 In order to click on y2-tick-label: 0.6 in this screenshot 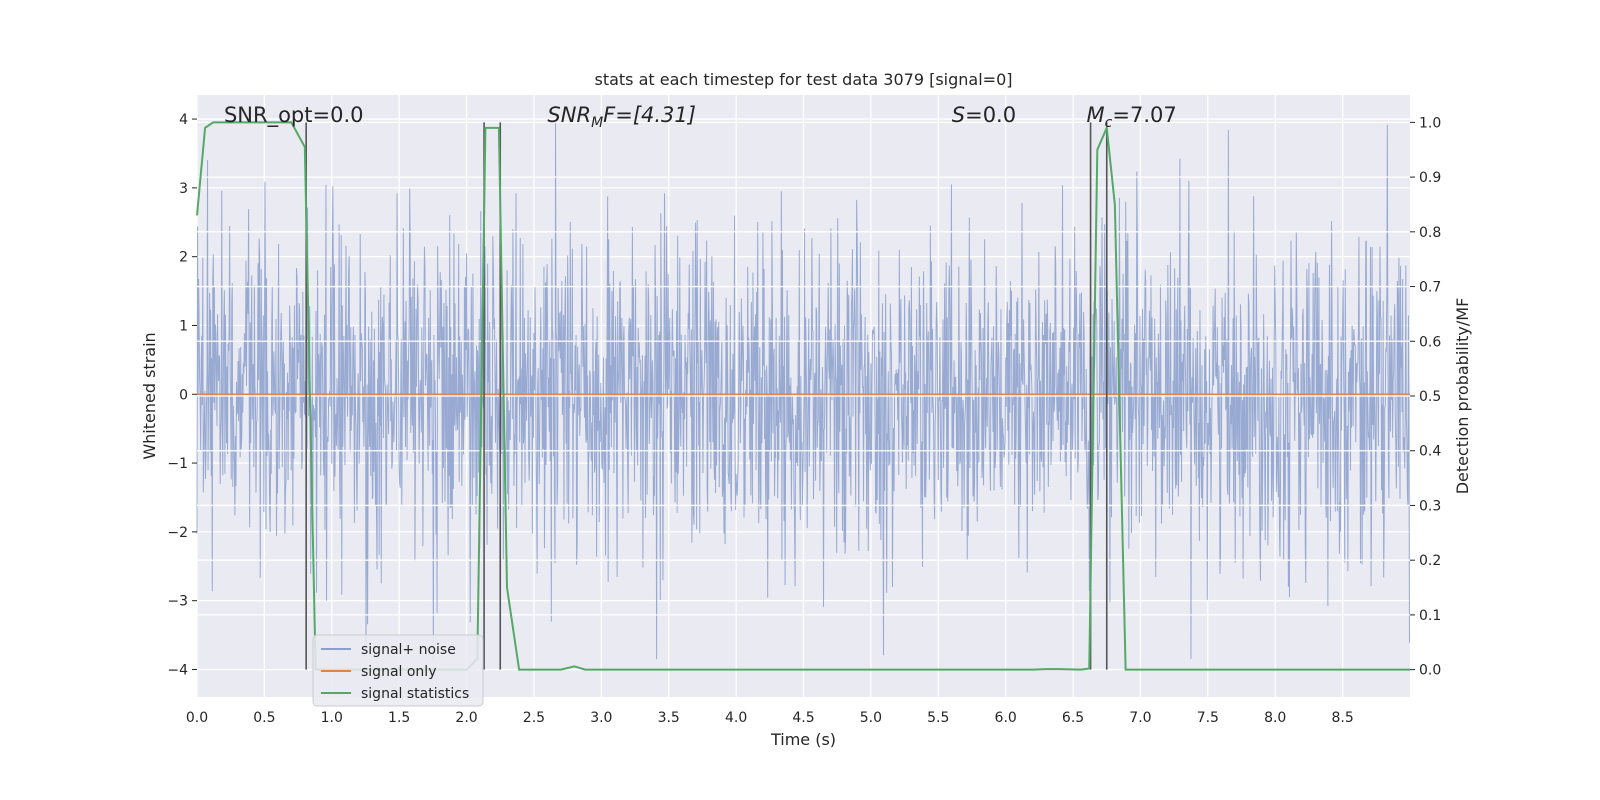, I will do `click(1430, 342)`.